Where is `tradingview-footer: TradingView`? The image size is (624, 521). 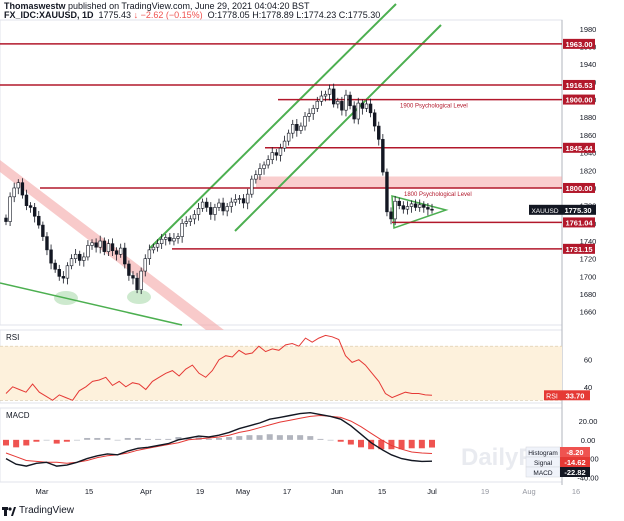 tradingview-footer: TradingView is located at coordinates (38, 510).